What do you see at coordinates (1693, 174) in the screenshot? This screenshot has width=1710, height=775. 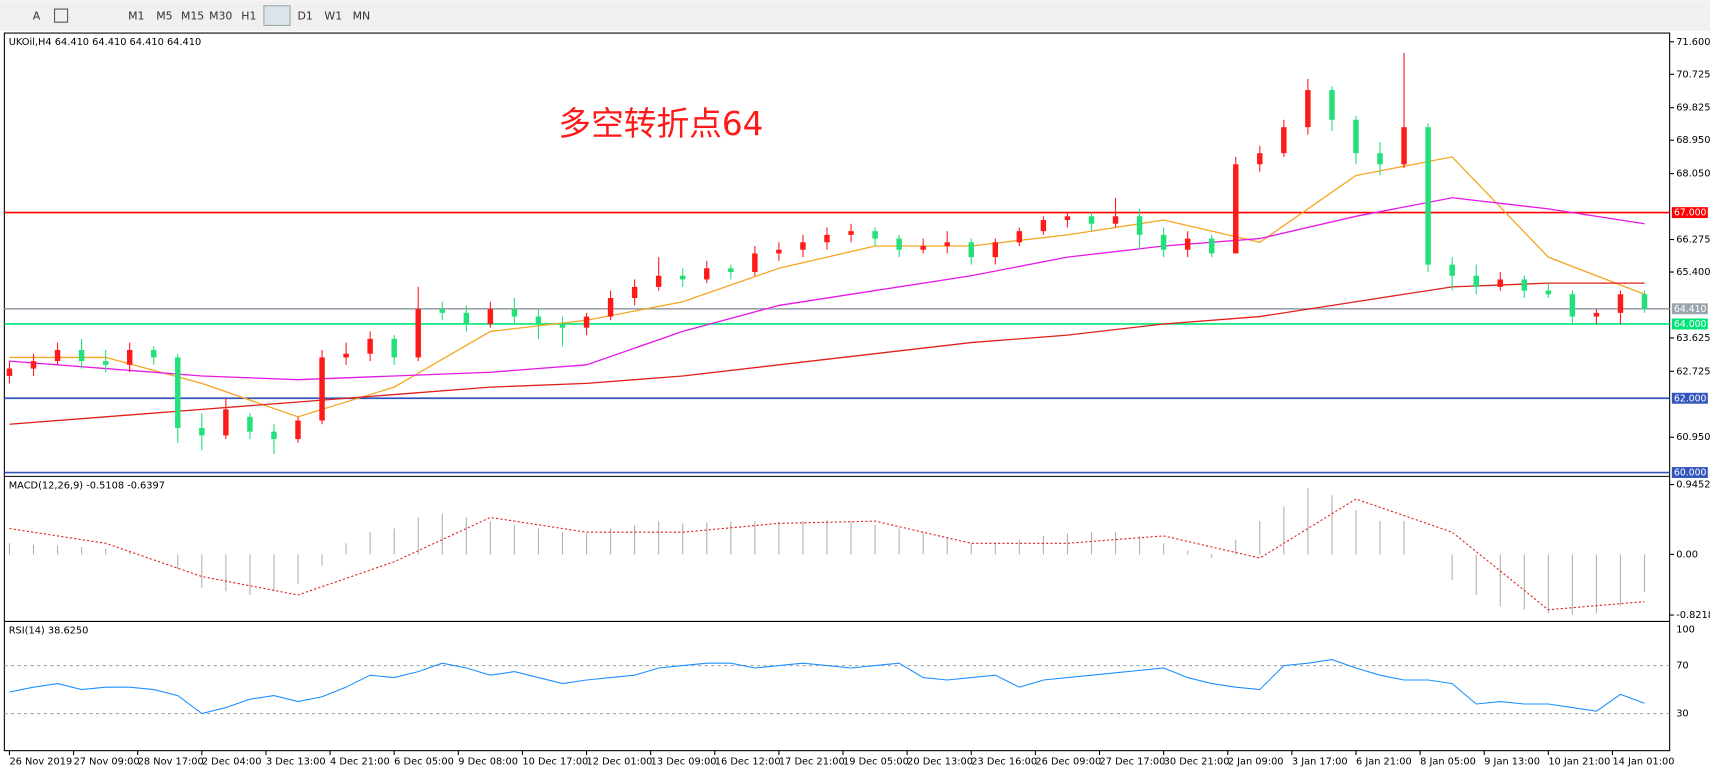 I see `y-tick-label: 68.050` at bounding box center [1693, 174].